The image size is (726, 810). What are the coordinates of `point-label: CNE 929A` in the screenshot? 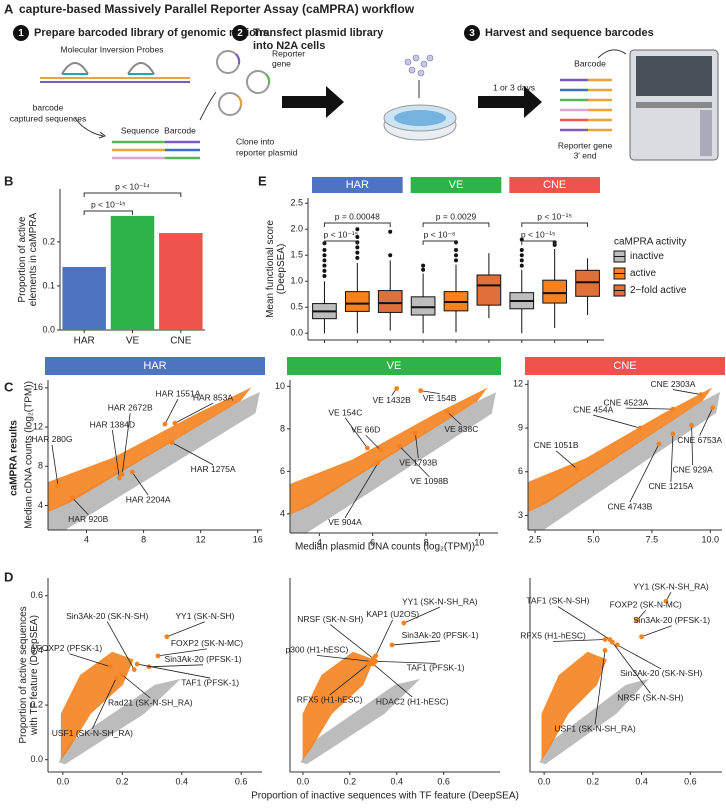 It's located at (693, 469).